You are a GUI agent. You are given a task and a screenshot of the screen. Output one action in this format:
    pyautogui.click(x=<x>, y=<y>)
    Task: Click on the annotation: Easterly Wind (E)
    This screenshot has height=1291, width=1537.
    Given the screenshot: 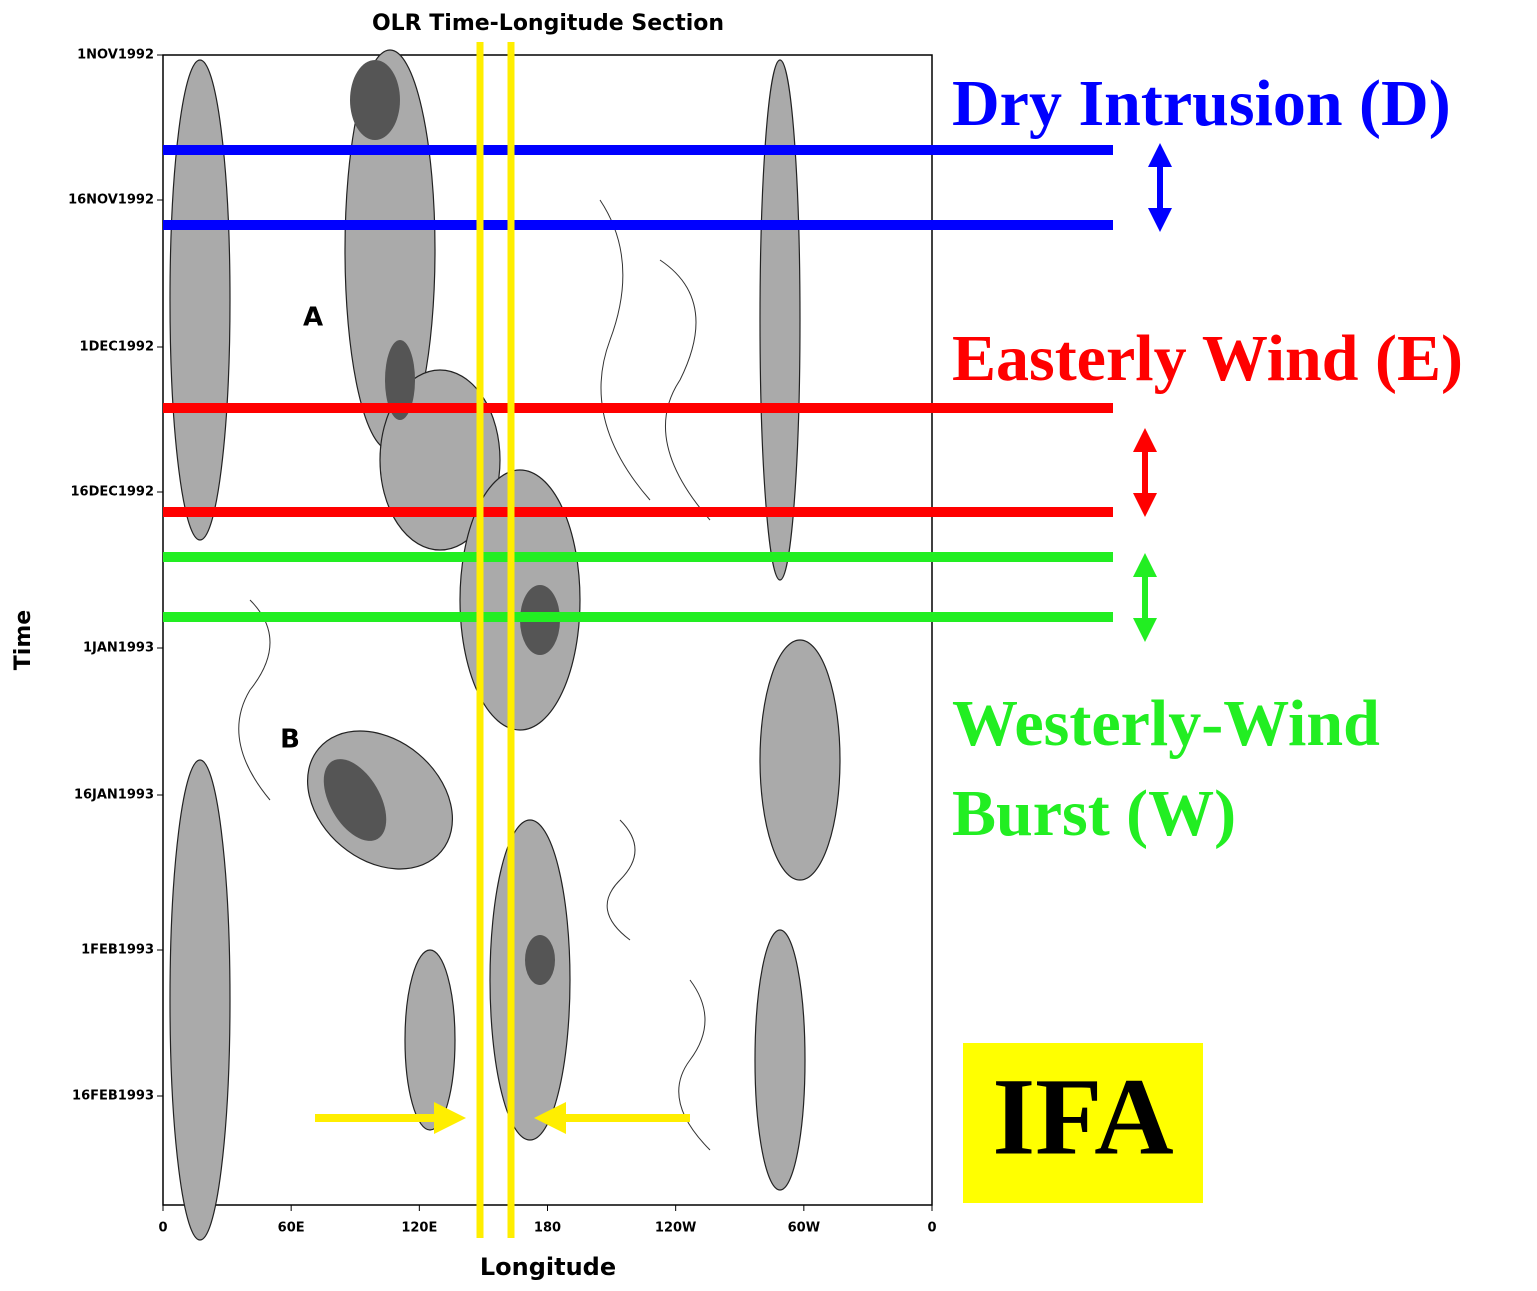 What is the action you would take?
    pyautogui.click(x=1207, y=358)
    